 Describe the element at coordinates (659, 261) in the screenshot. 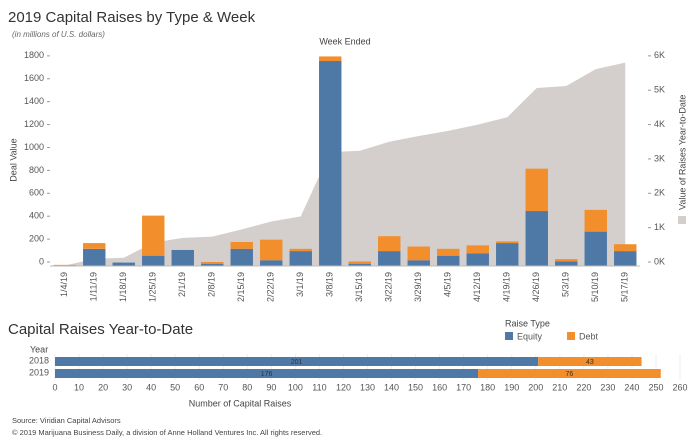

I see `y2-tick-label: 0K` at that location.